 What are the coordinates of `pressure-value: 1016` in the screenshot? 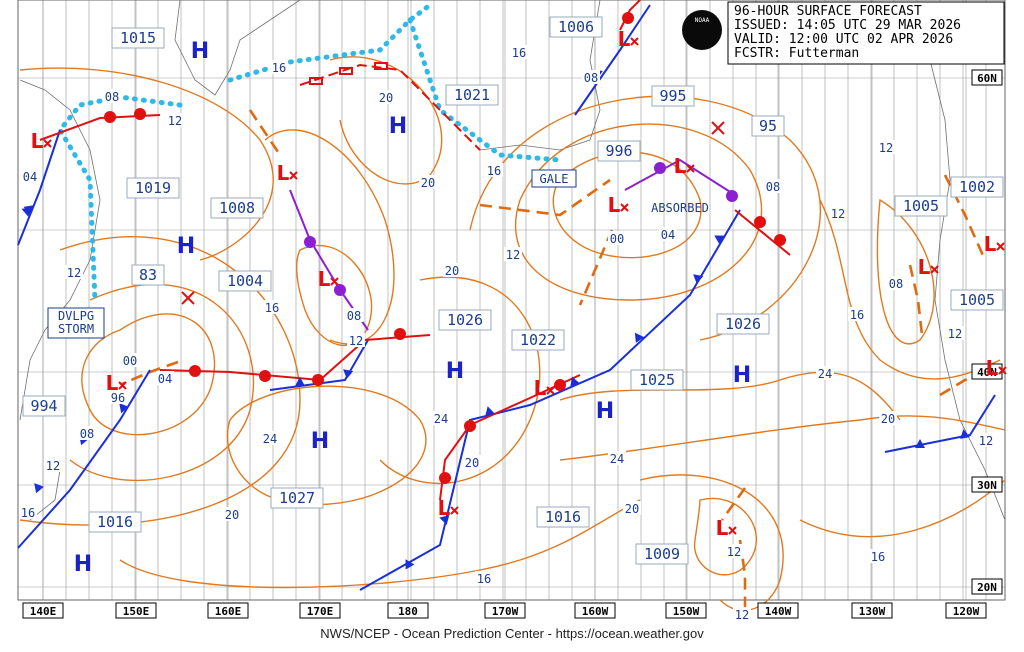 It's located at (115, 522).